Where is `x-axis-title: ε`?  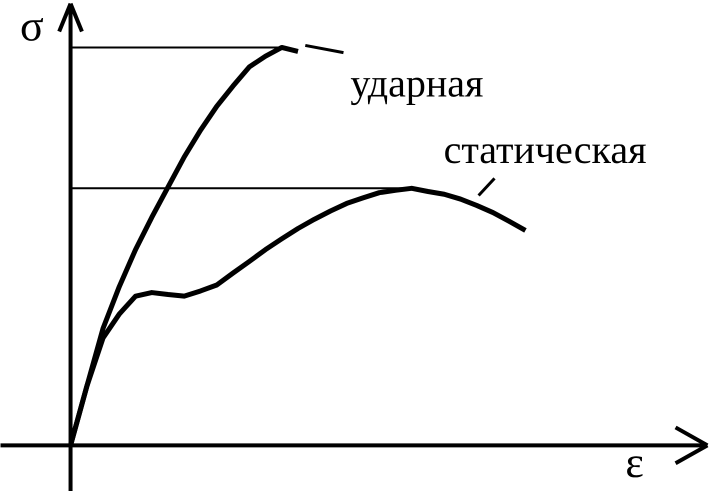 x-axis-title: ε is located at coordinates (634, 463).